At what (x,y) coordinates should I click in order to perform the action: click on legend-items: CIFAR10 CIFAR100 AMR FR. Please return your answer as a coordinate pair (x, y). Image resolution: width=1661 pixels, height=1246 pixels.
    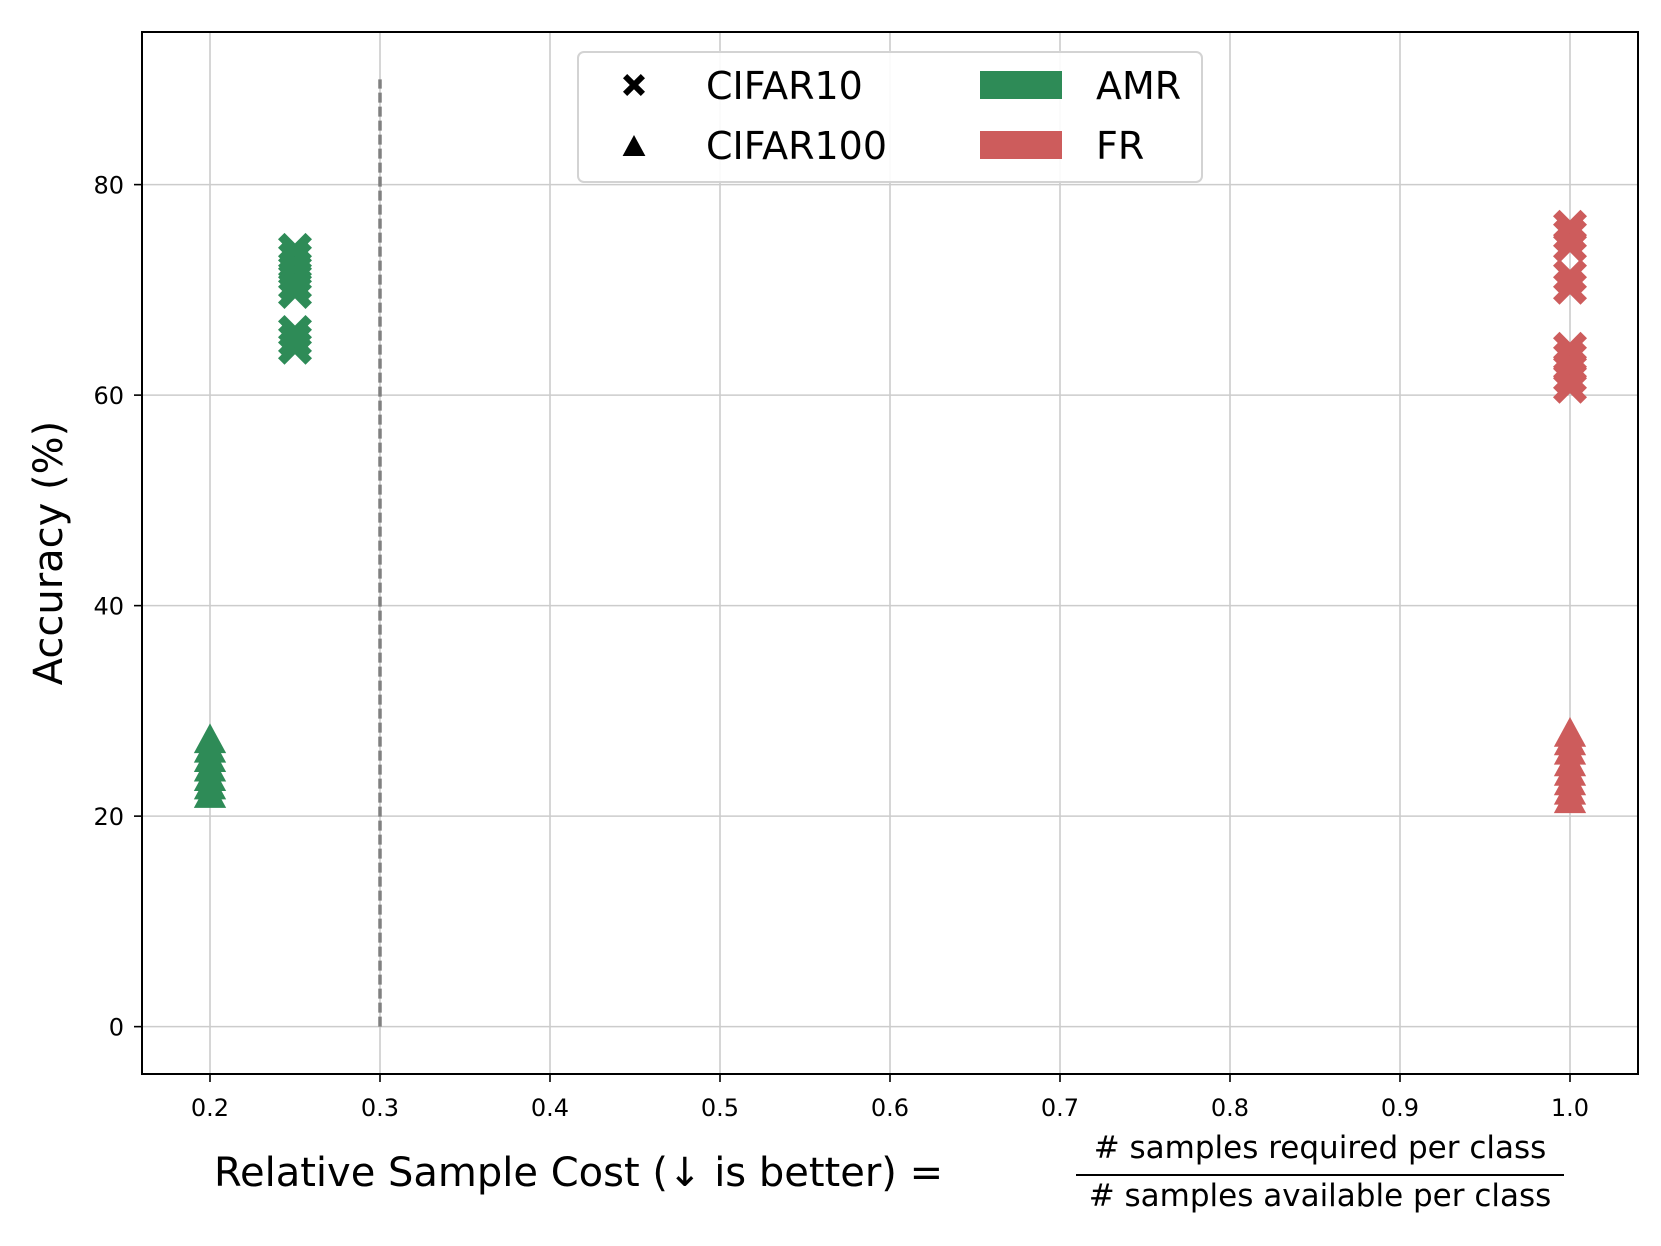
    Looking at the image, I should click on (901, 116).